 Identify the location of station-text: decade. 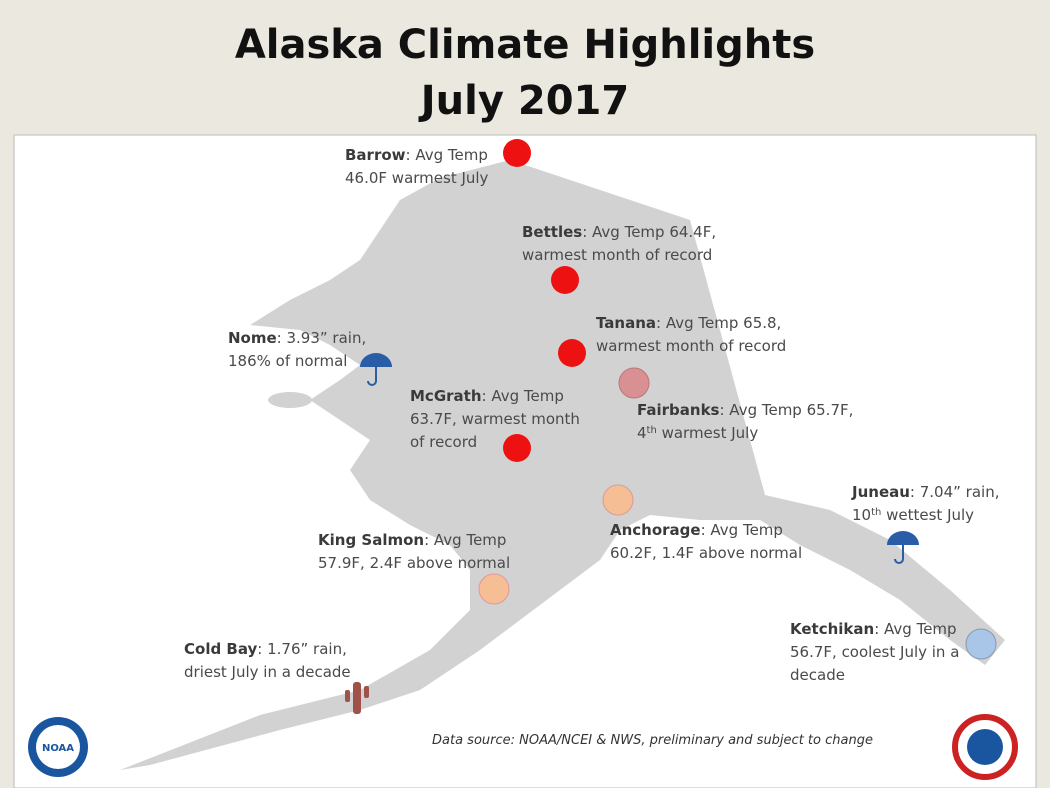
(817, 675).